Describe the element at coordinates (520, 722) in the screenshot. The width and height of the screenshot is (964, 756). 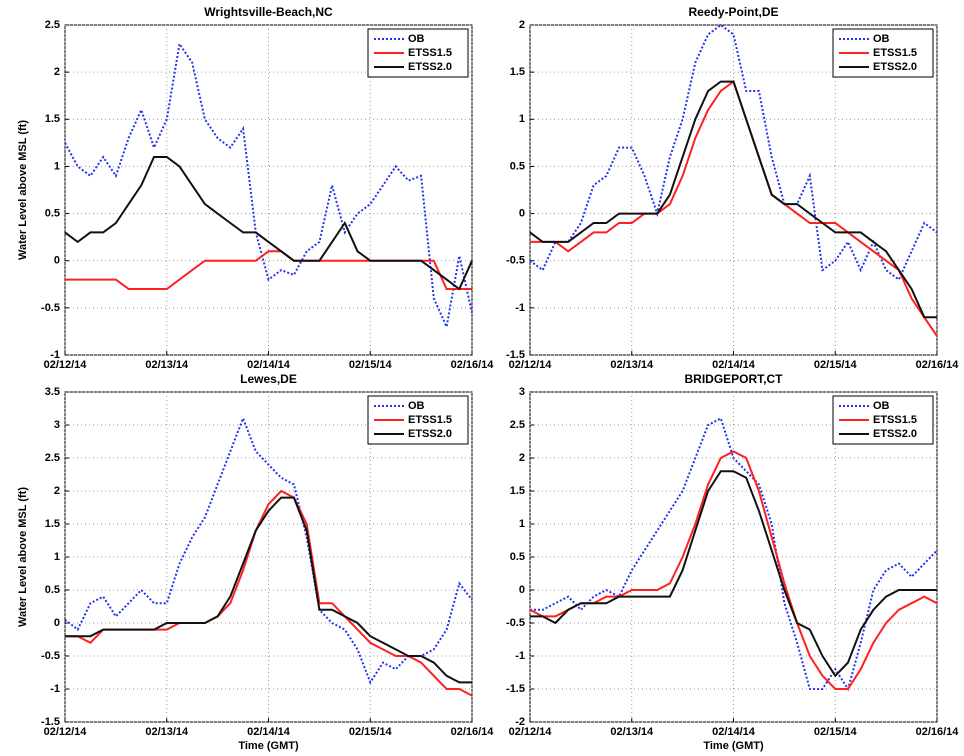
I see `y-tick-label: -2` at that location.